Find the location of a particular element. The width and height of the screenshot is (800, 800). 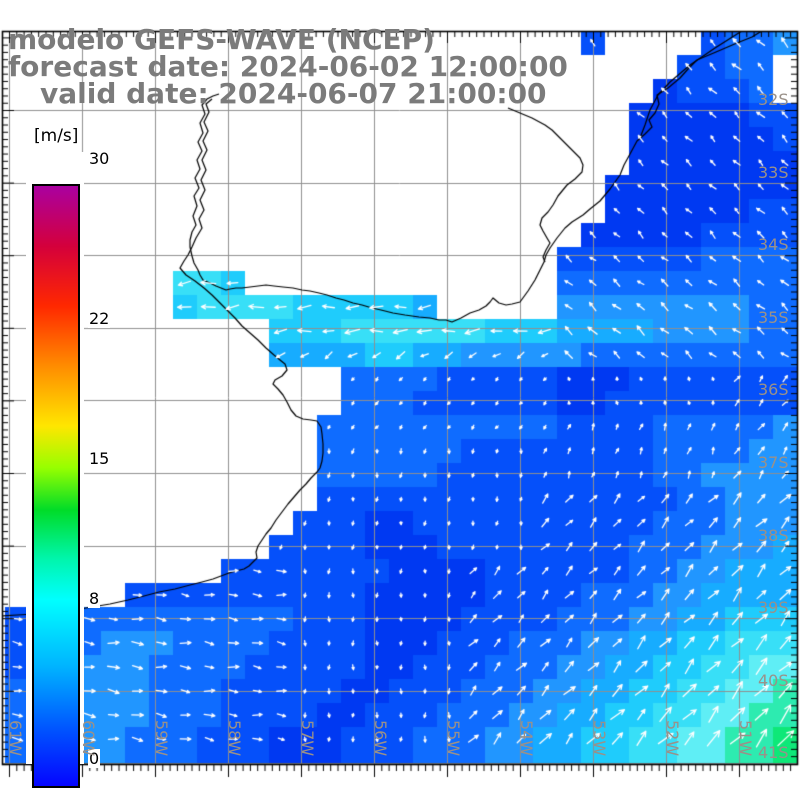

colorbar-gradient is located at coordinates (56, 486).